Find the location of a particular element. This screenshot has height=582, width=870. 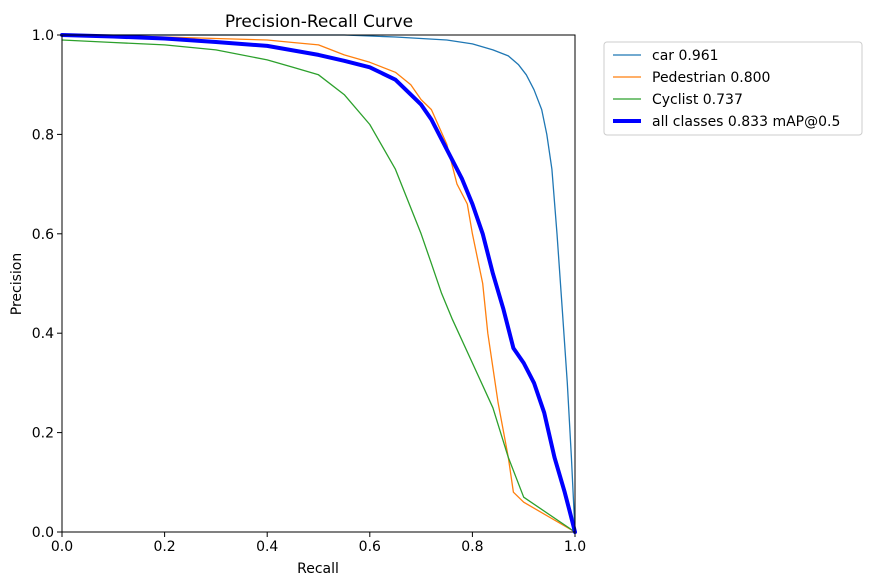

y-tick-label: 0.8 is located at coordinates (43, 135).